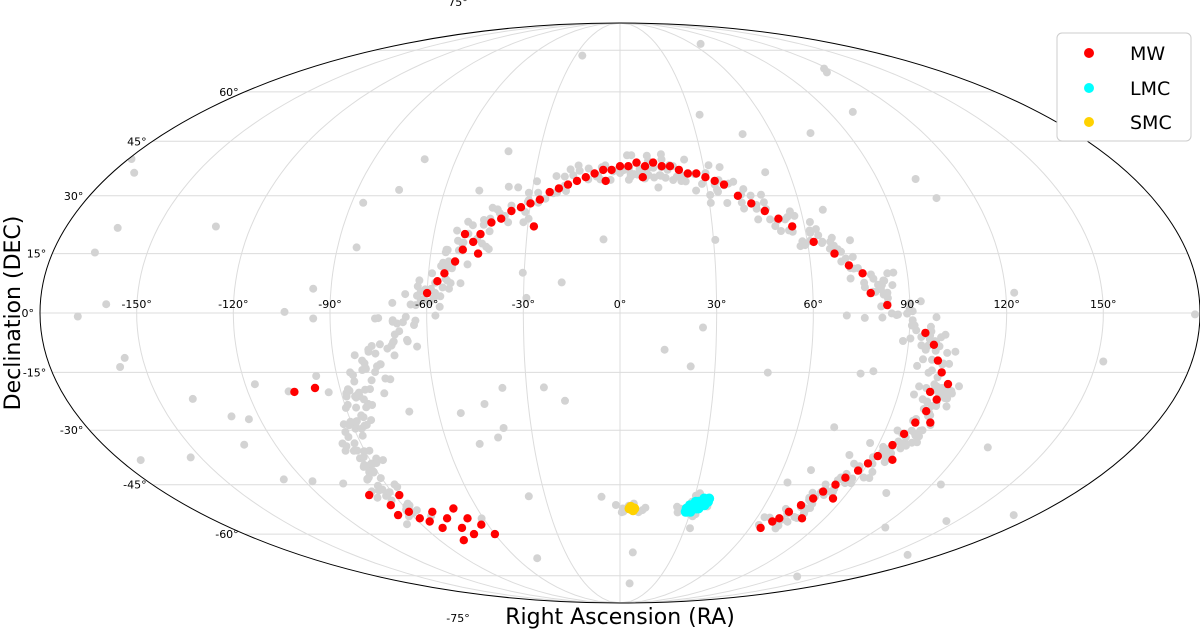 This screenshot has height=629, width=1200. What do you see at coordinates (329, 304) in the screenshot?
I see `x-tick-label: -90°` at bounding box center [329, 304].